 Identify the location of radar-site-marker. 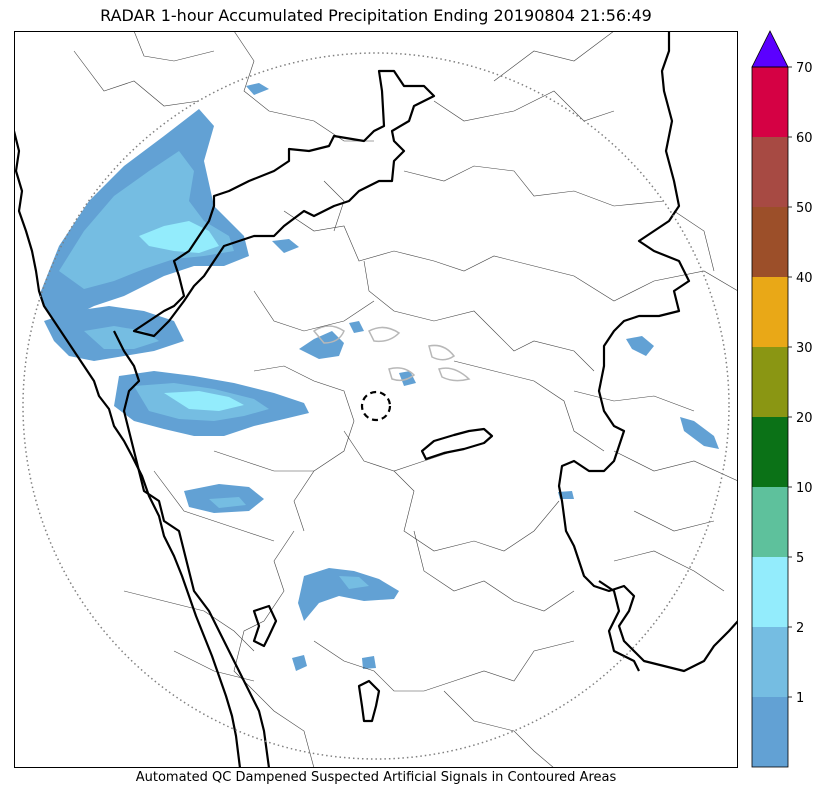
(376, 406).